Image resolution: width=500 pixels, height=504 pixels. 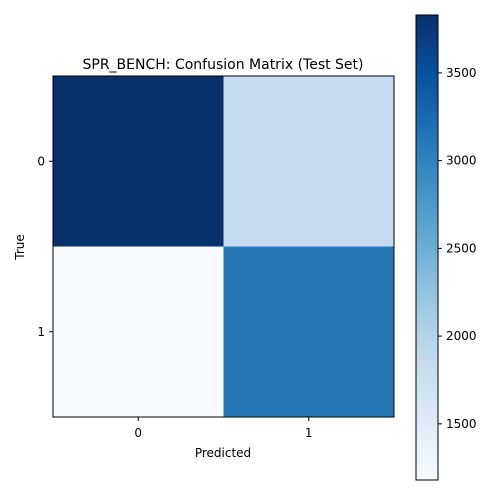 I want to click on chart-title: SPR_BENCH: Confusion Matrix (Test Set), so click(x=223, y=65).